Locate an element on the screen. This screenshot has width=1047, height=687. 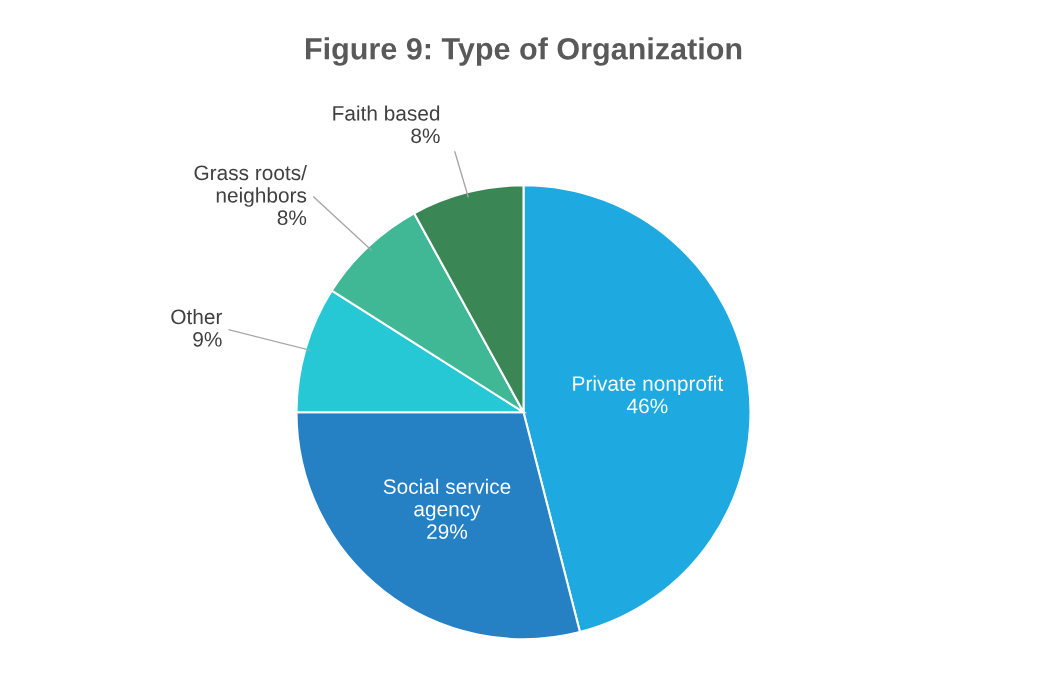
chart-title: Figure 9: Type of Organization is located at coordinates (523, 51).